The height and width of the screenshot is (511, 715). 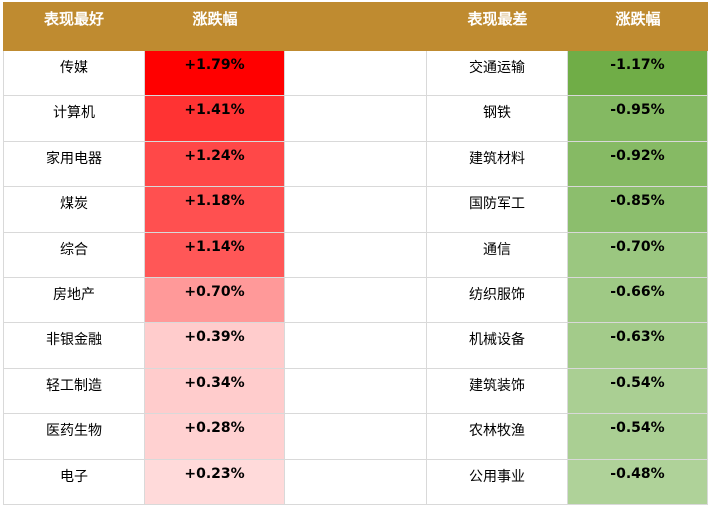 I want to click on worst-sector: 建筑材料, so click(x=497, y=164).